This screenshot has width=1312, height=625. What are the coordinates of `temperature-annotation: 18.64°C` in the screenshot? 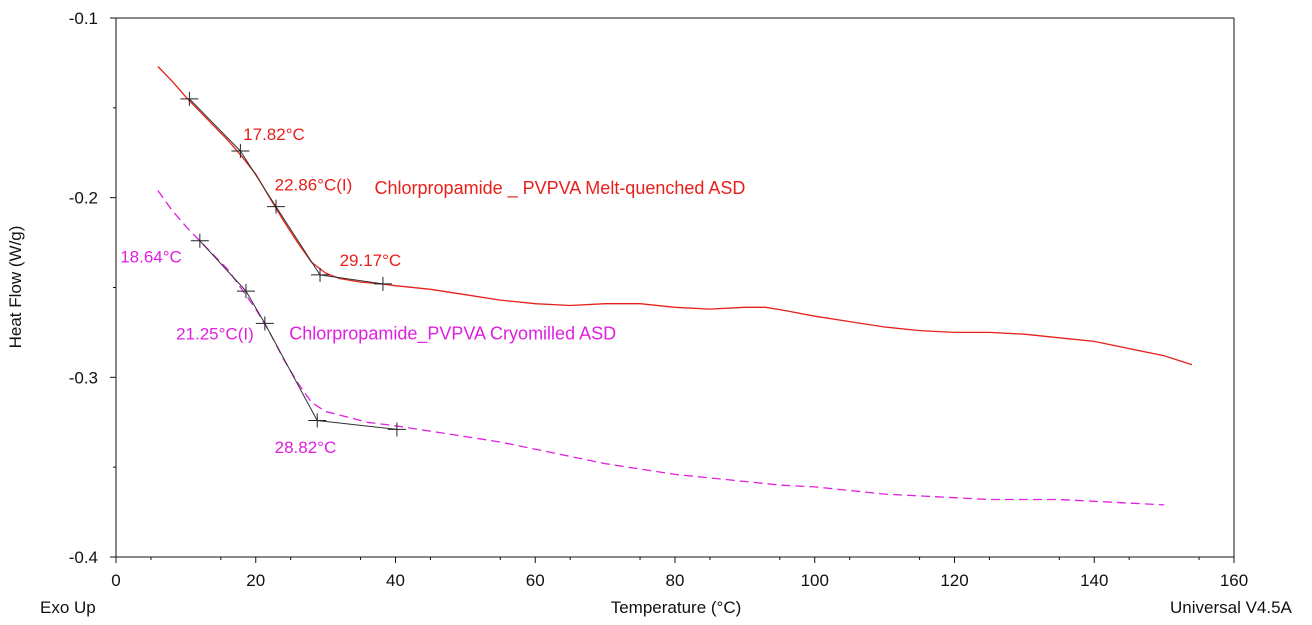 It's located at (151, 256).